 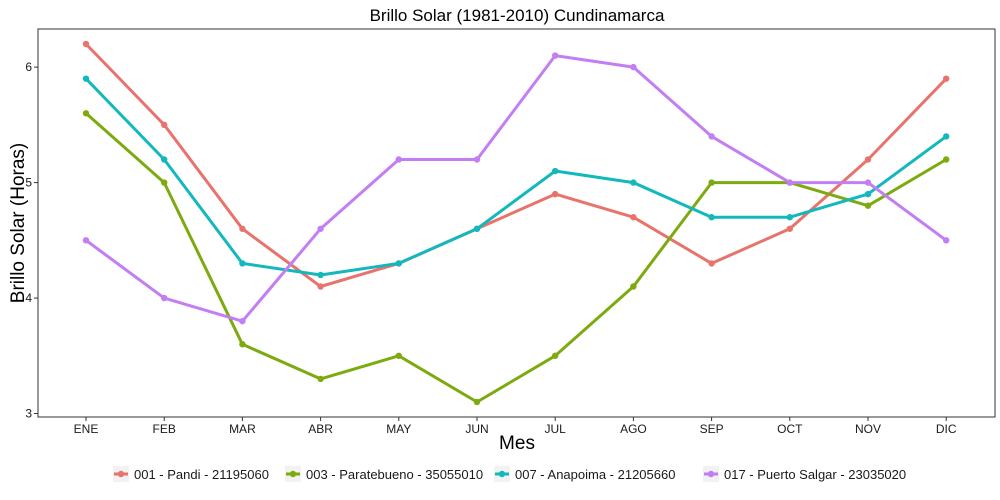 What do you see at coordinates (712, 429) in the screenshot?
I see `x-tick-label: SEP` at bounding box center [712, 429].